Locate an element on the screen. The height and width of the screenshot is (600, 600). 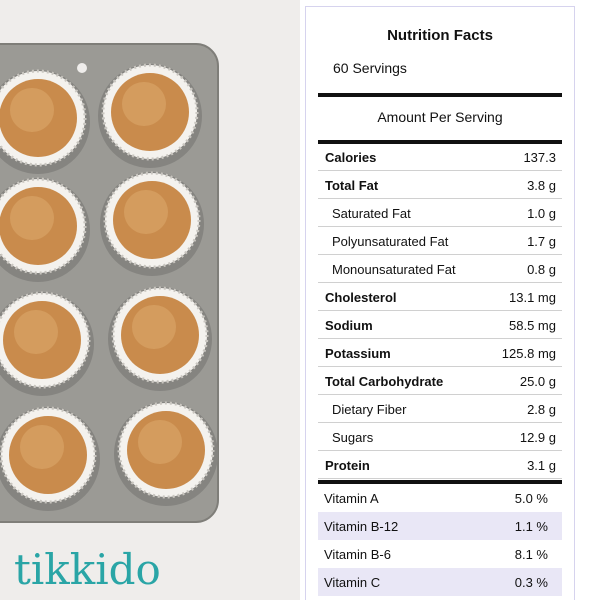
vitamin-row: Vitamin B-12 1.1 % is located at coordinates (440, 526).